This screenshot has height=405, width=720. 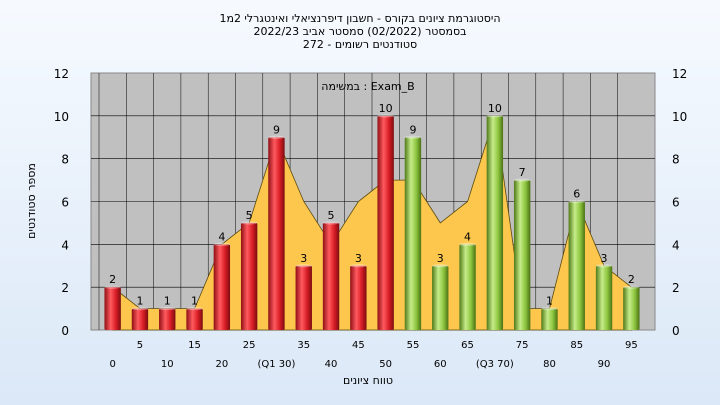 I want to click on y-tick-label-left: 6, so click(x=65, y=203).